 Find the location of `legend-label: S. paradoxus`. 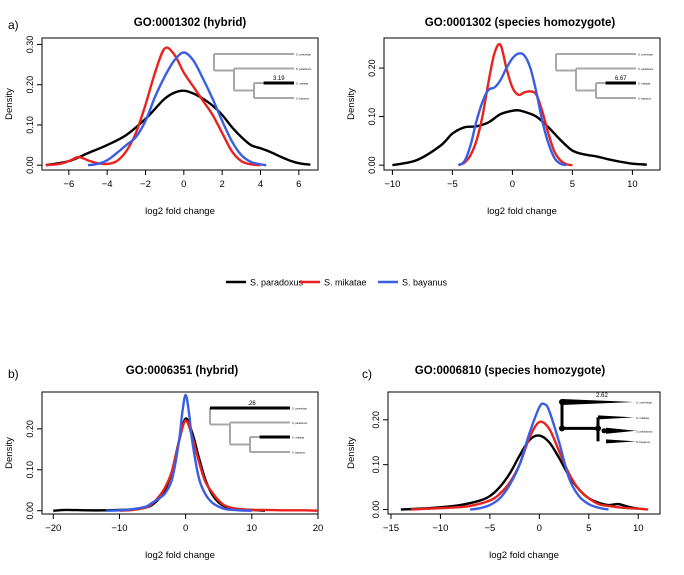

legend-label: S. paradoxus is located at coordinates (277, 283).